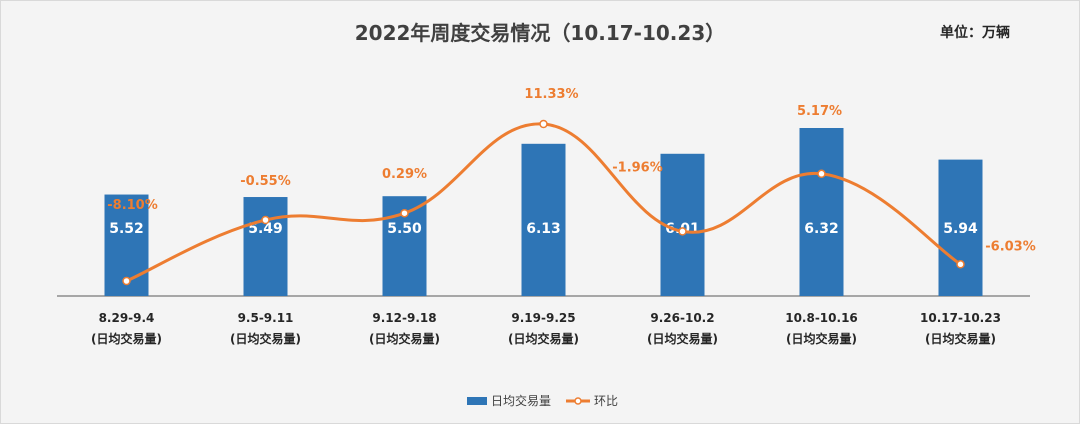 The image size is (1080, 424). Describe the element at coordinates (266, 318) in the screenshot. I see `x-tick-label: 9.5-9.11` at that location.